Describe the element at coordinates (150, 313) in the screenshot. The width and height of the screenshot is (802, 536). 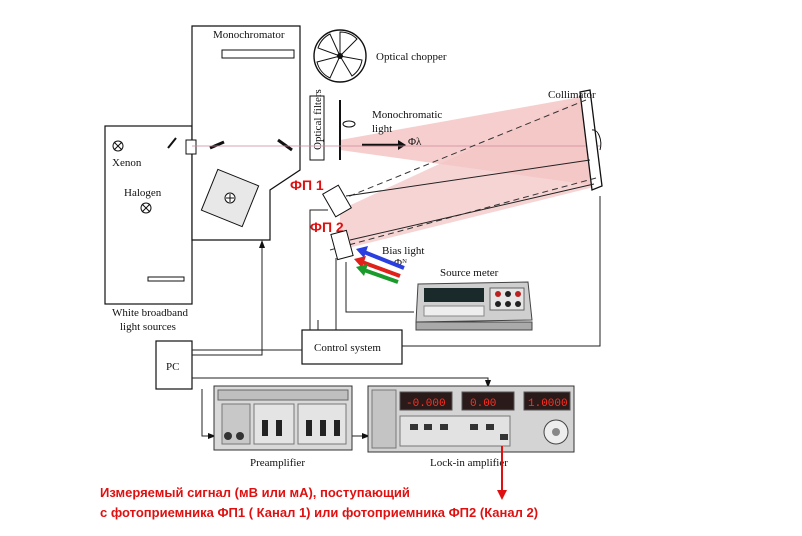
I see `white-light-label-1: White broadband` at that location.